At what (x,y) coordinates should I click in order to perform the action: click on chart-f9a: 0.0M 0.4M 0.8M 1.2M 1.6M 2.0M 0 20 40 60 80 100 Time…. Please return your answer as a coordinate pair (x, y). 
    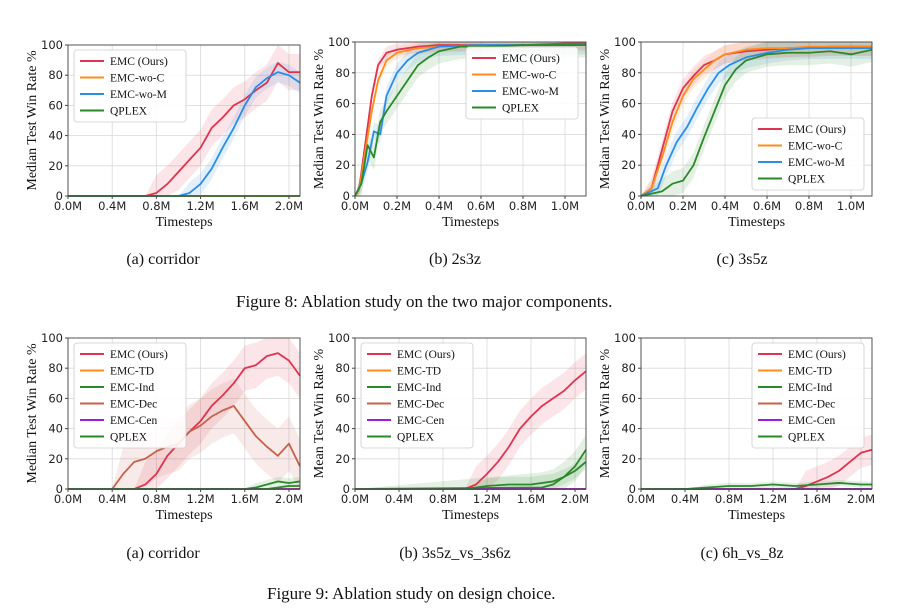
    Looking at the image, I should click on (164, 427).